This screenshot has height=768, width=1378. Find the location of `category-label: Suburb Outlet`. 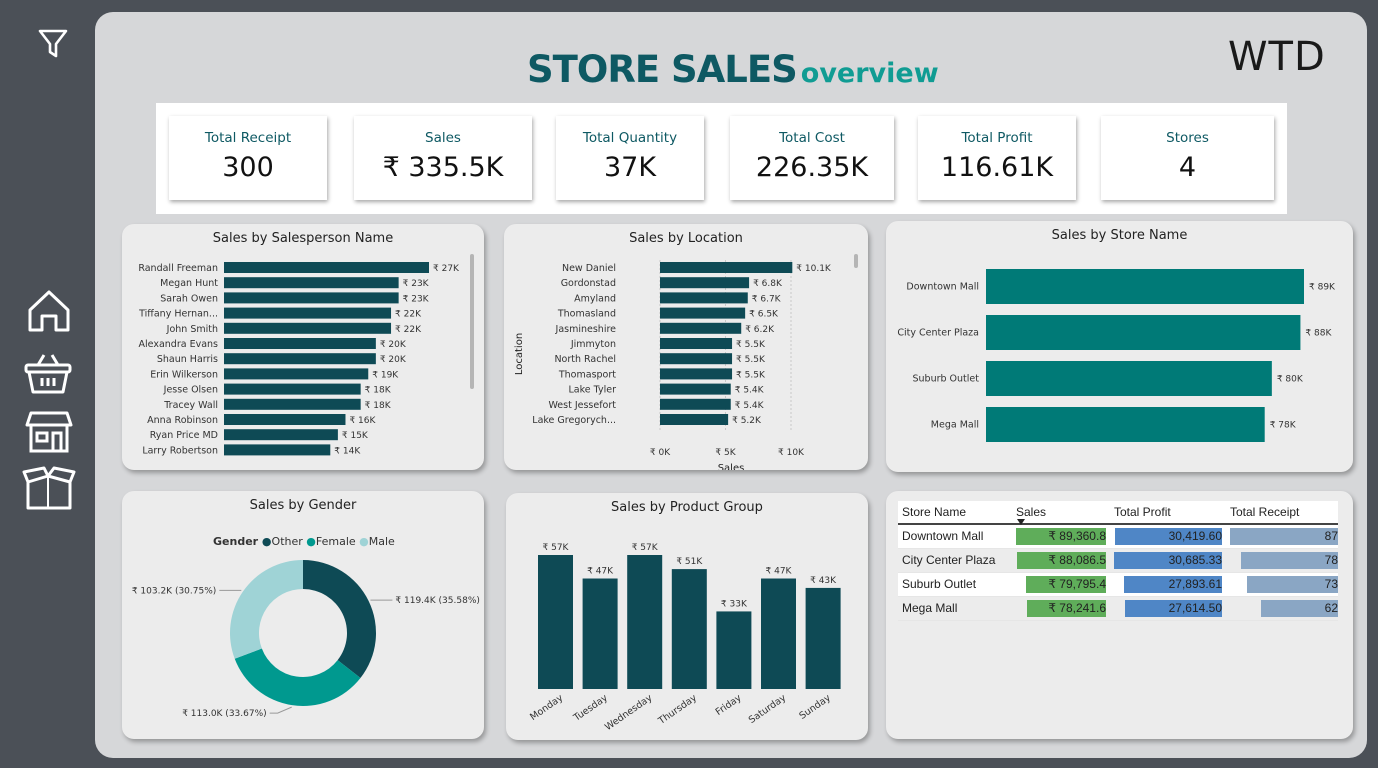

category-label: Suburb Outlet is located at coordinates (946, 379).